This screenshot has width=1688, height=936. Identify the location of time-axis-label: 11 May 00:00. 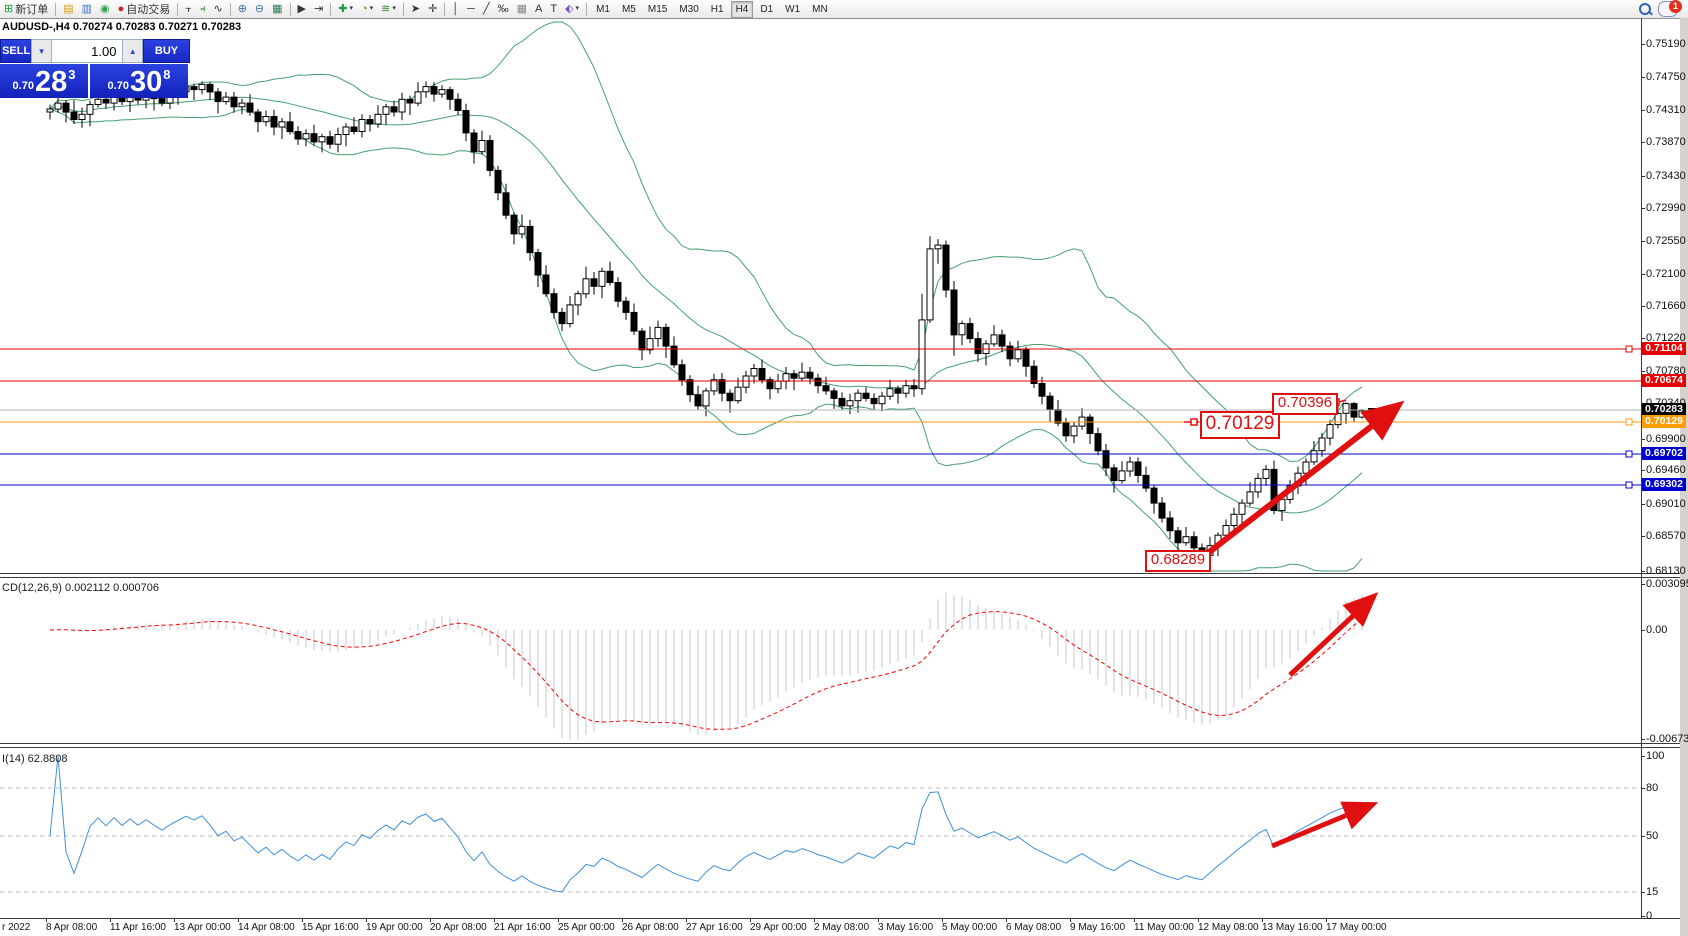
(1164, 927).